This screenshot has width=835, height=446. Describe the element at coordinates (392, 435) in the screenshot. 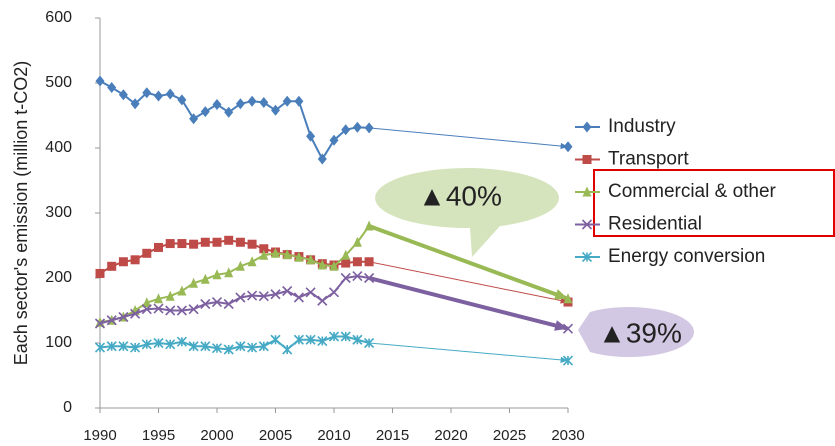

I see `x-tick-label: 2015` at that location.